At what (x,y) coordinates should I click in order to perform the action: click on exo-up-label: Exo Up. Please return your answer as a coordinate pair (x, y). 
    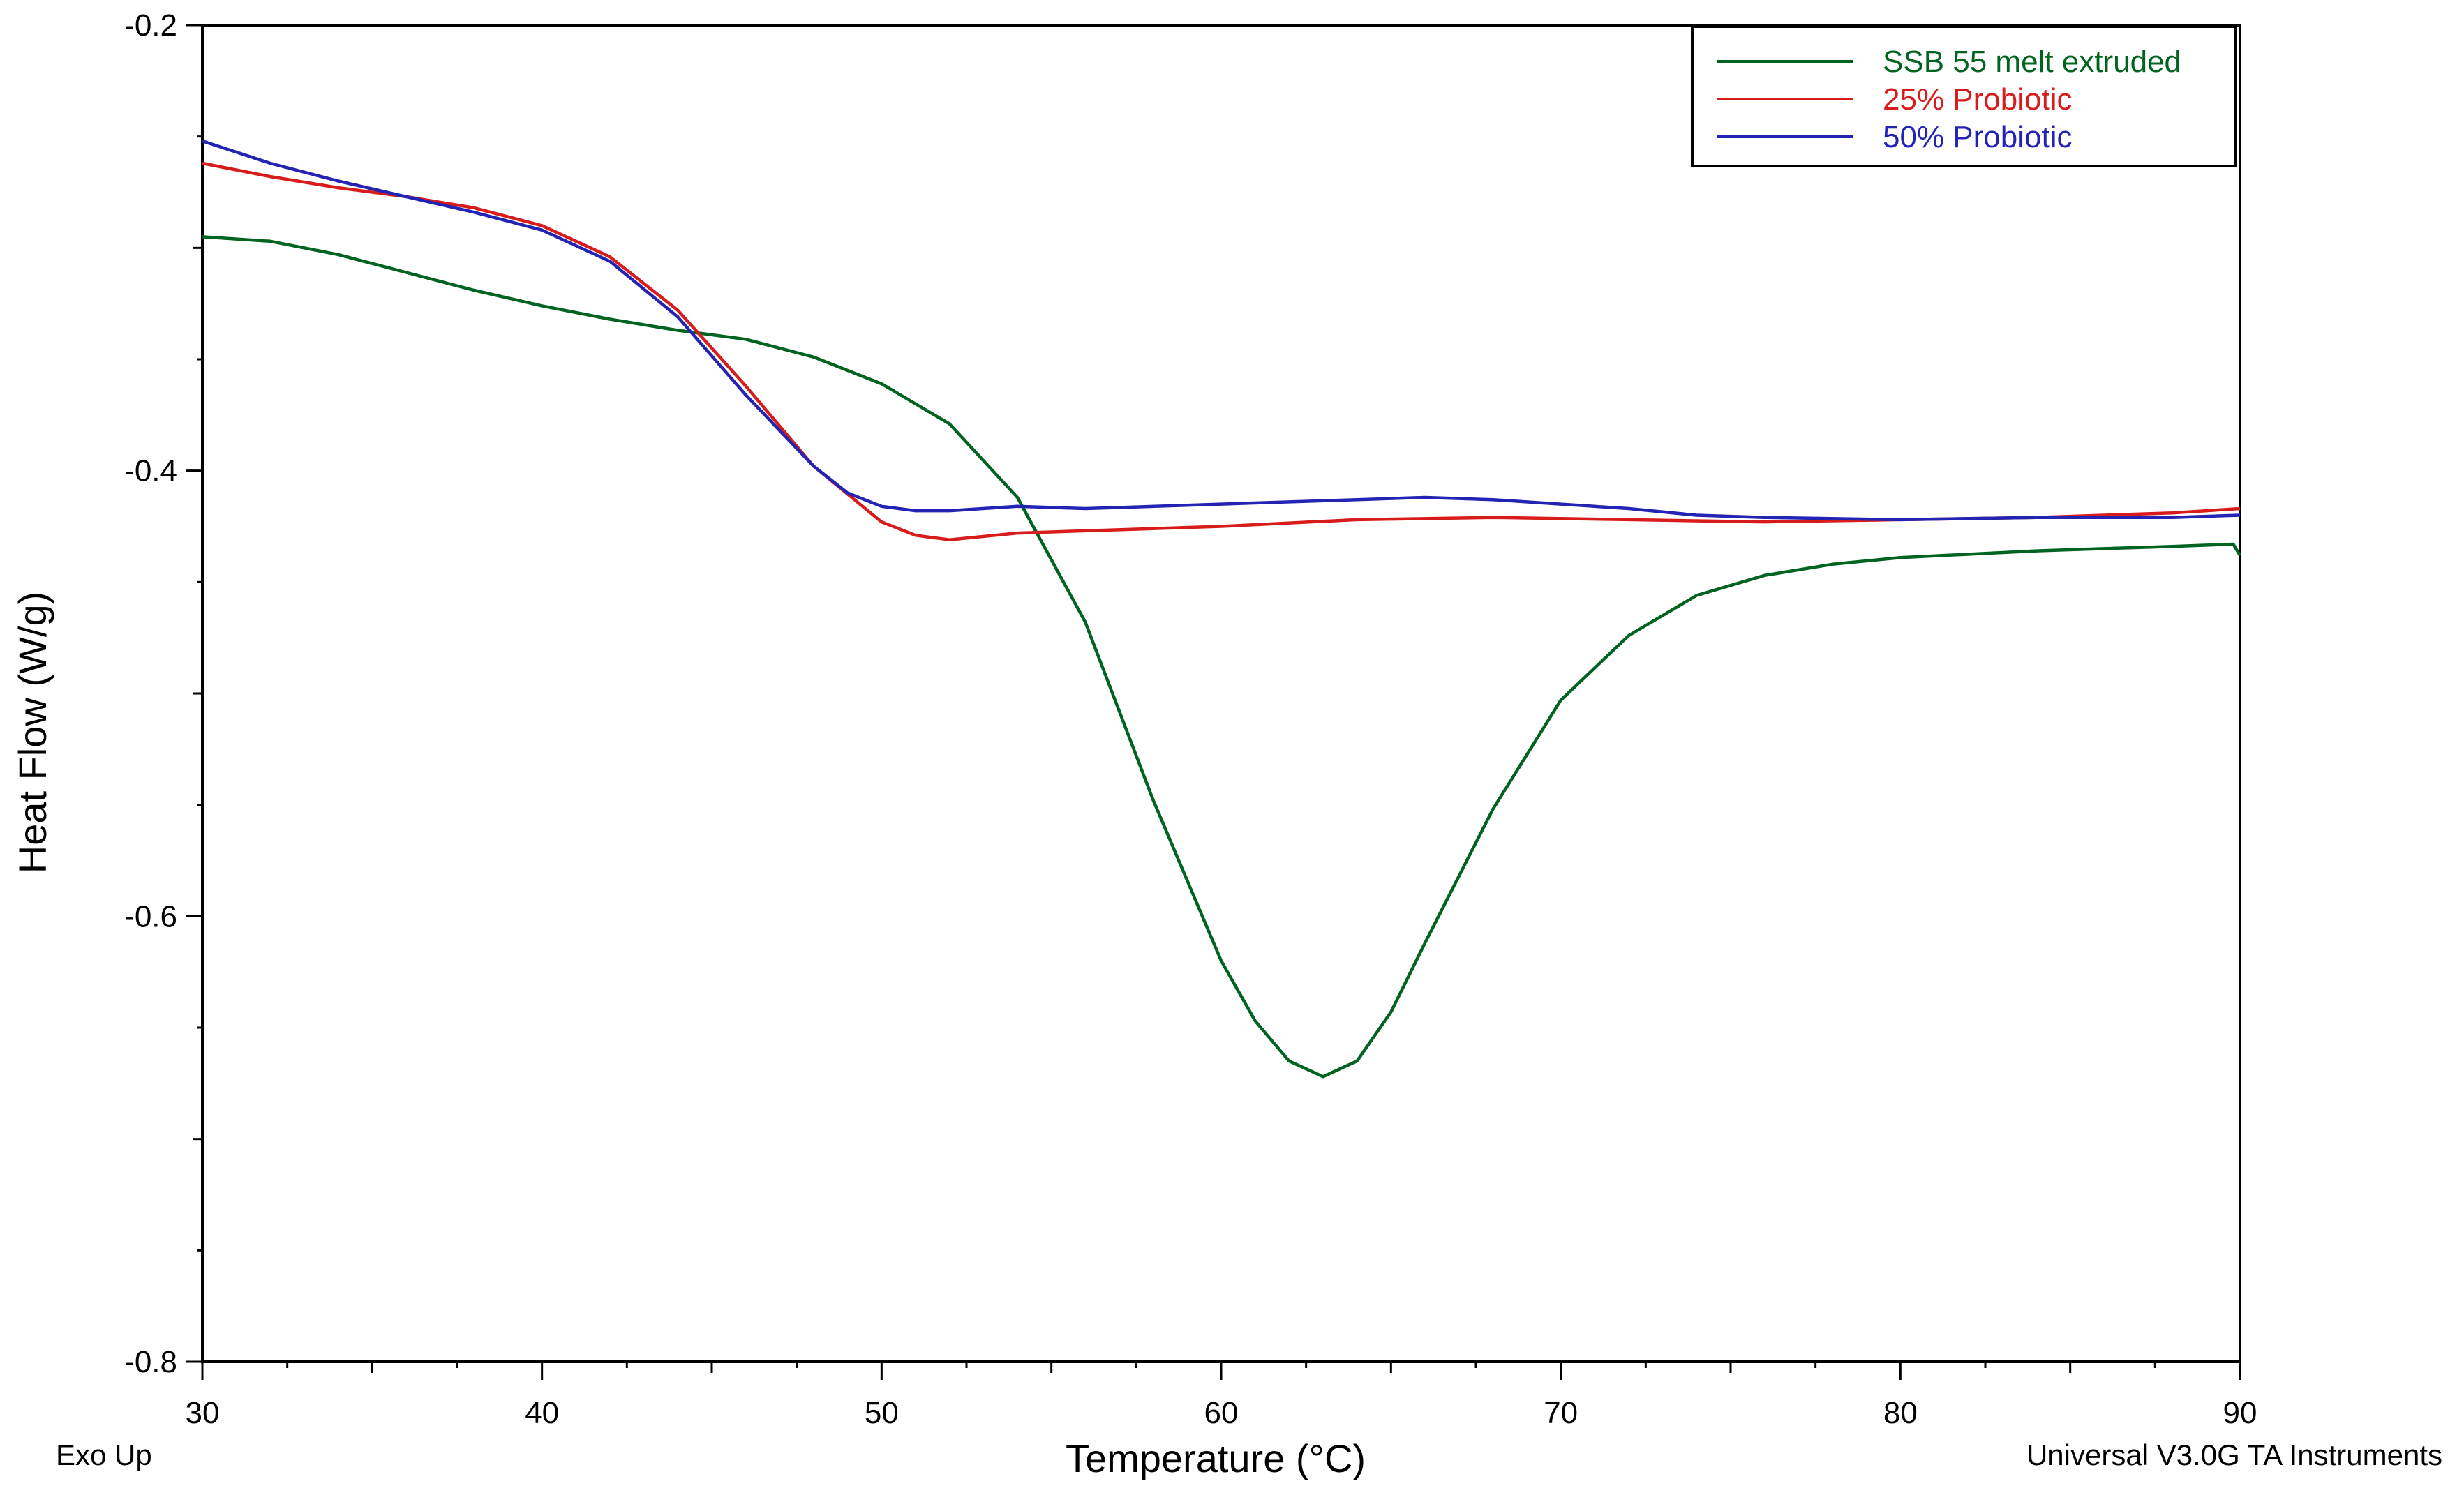
    Looking at the image, I should click on (104, 1455).